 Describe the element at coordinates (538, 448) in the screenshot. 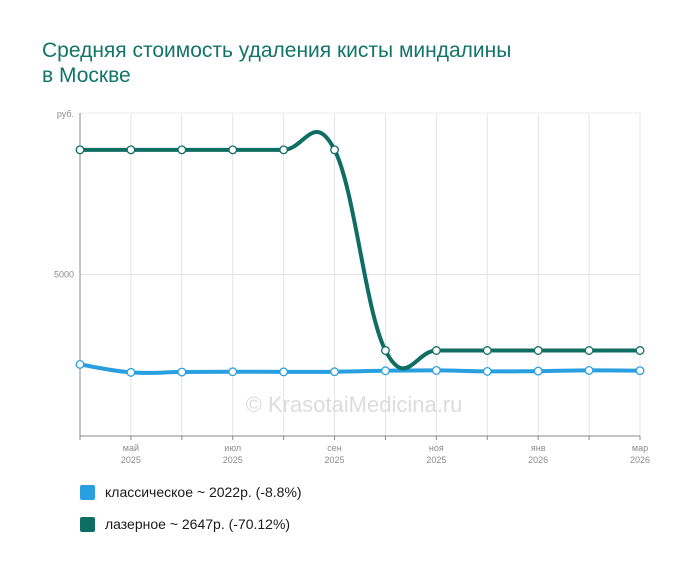

I see `x-tick-label-month: янв` at that location.